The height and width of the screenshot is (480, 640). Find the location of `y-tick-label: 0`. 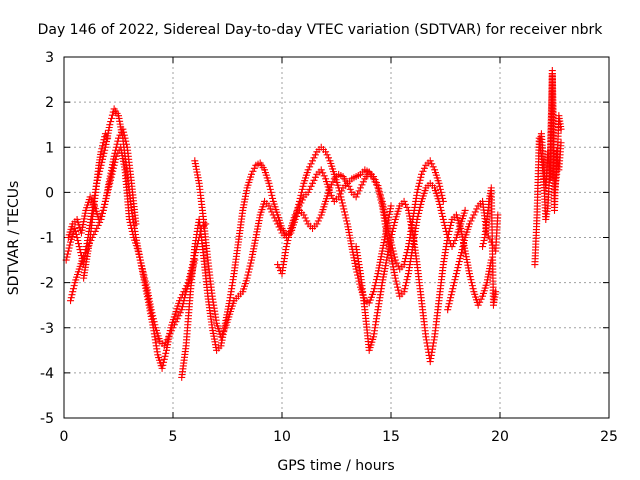

y-tick-label: 0 is located at coordinates (49, 193).